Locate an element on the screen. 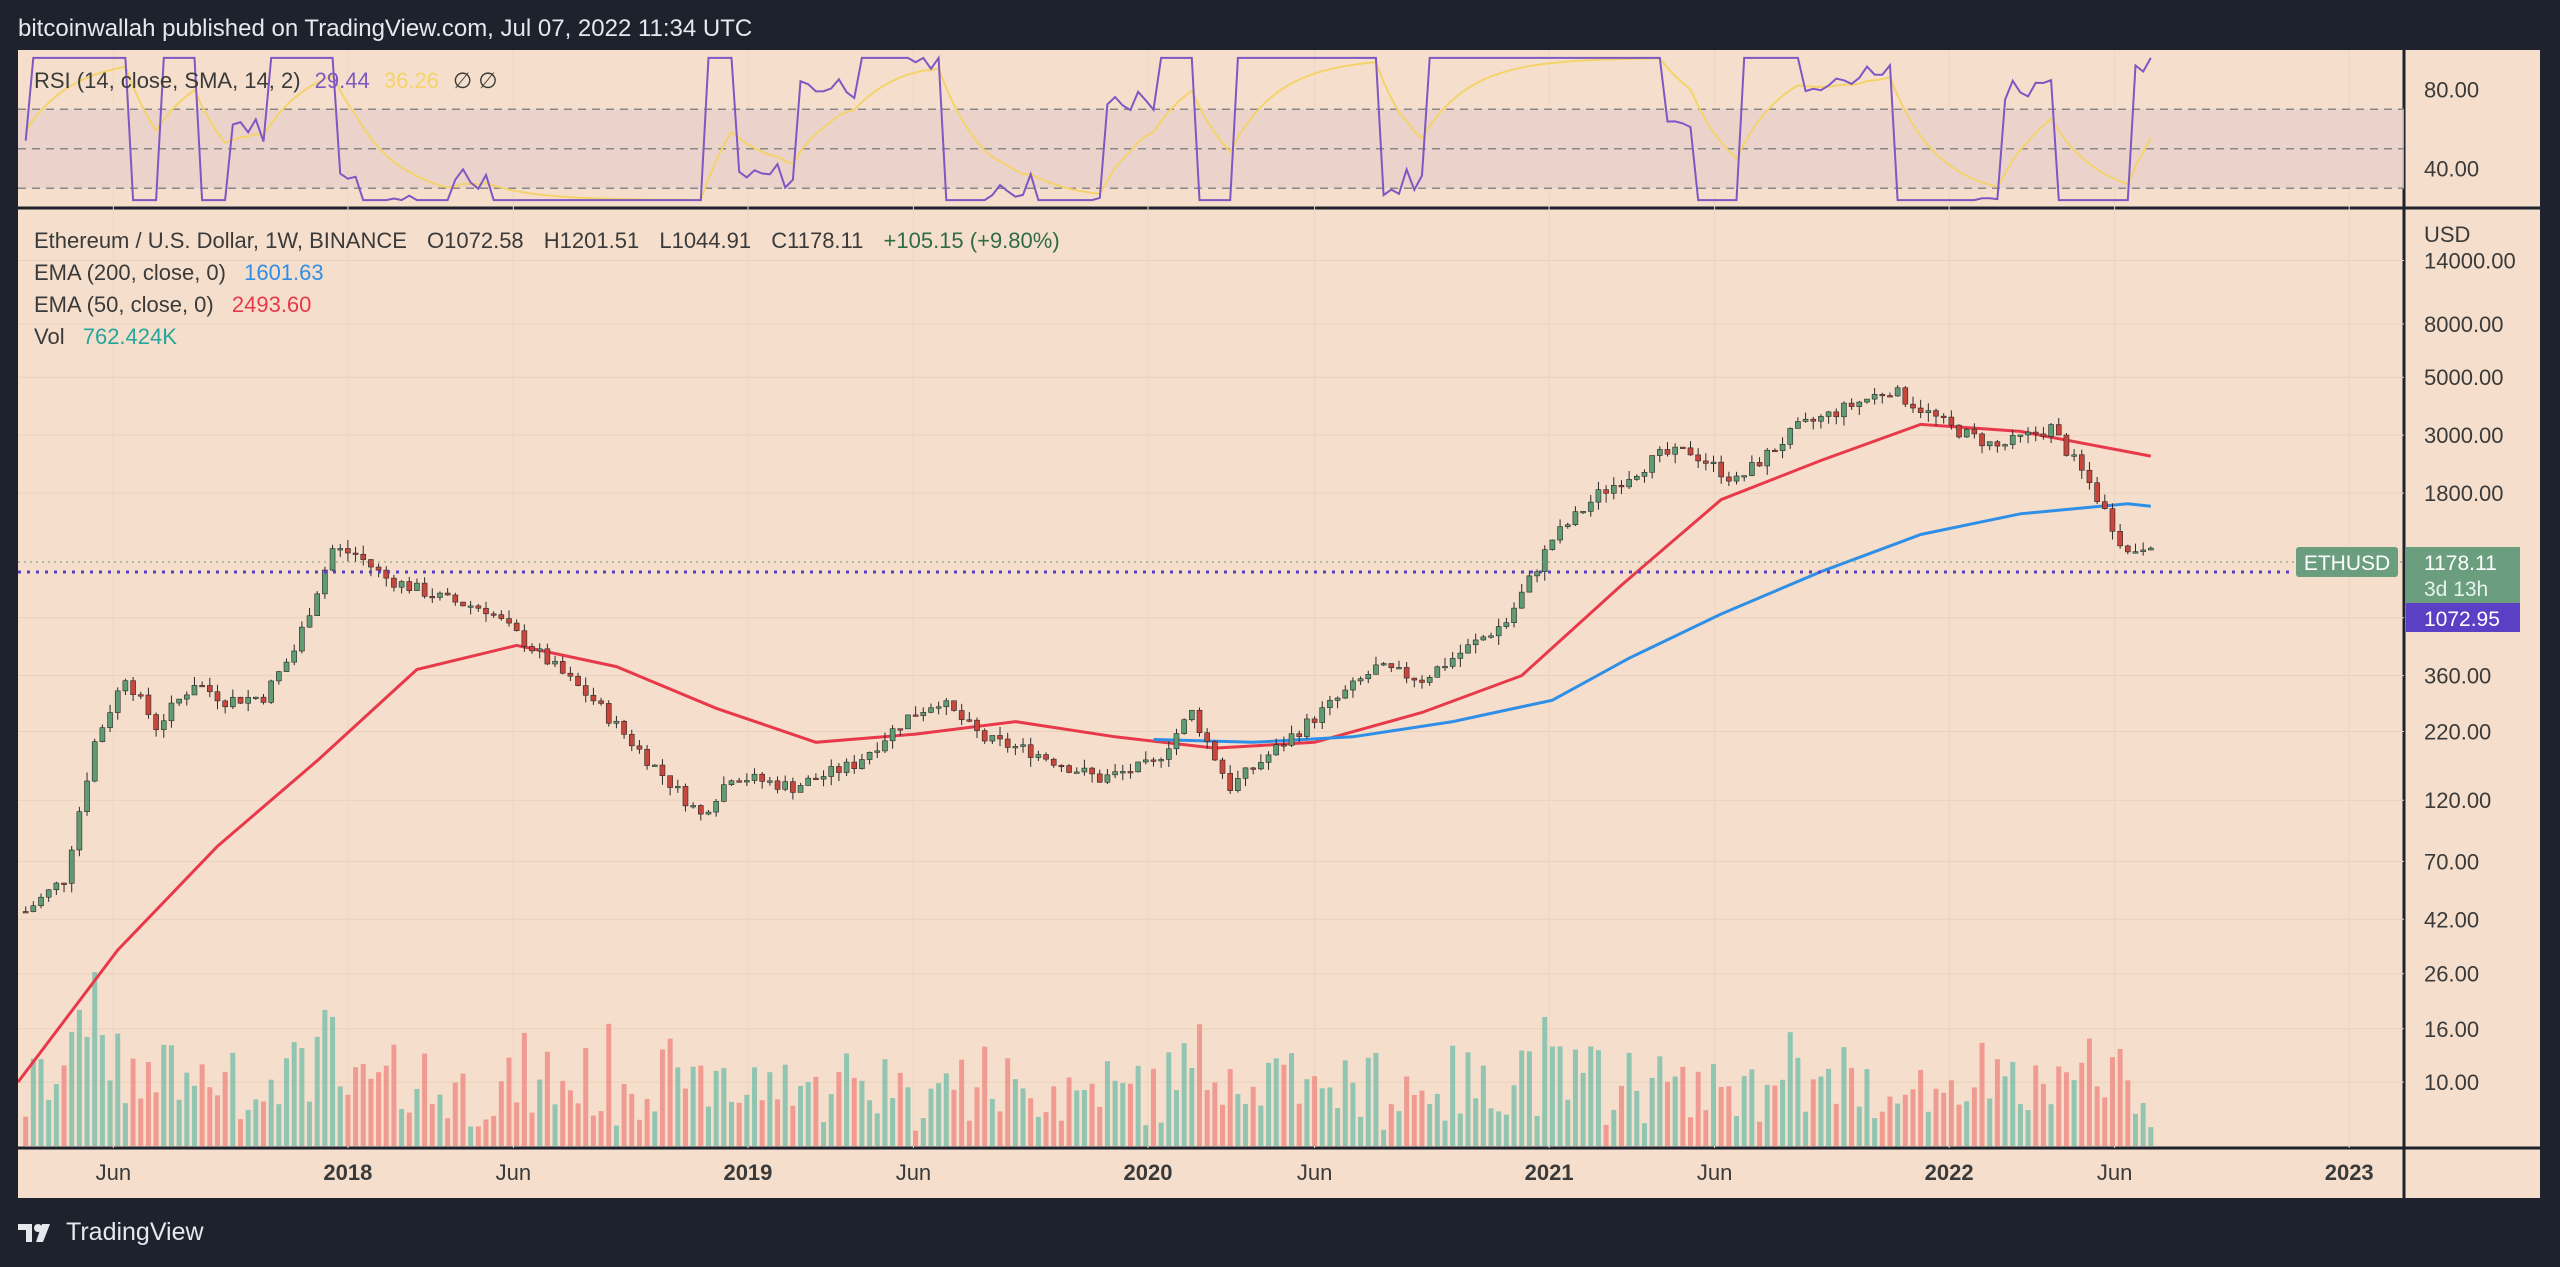 The width and height of the screenshot is (2560, 1267). symbol-tag-bg is located at coordinates (2347, 562).